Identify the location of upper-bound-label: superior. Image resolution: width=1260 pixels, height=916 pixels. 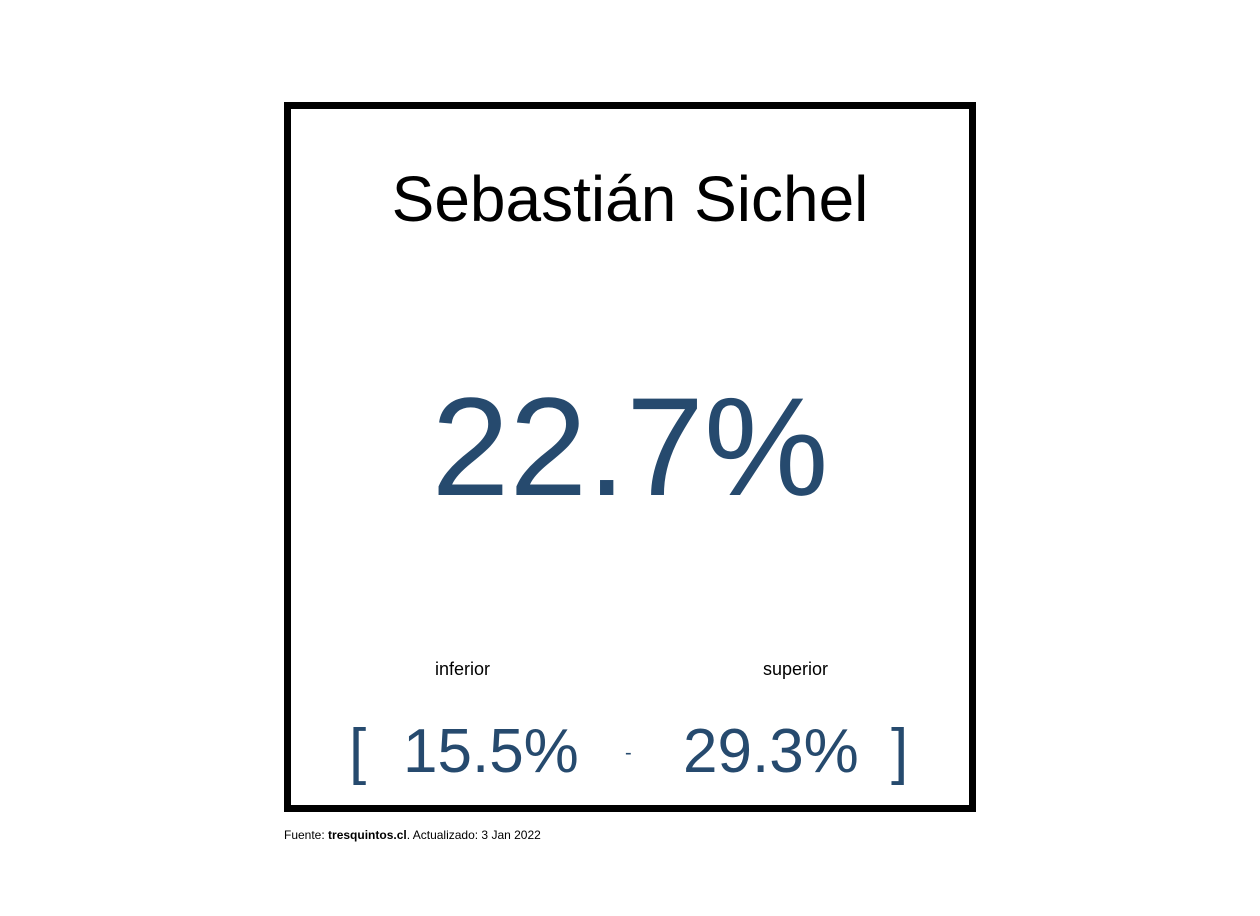
(796, 669).